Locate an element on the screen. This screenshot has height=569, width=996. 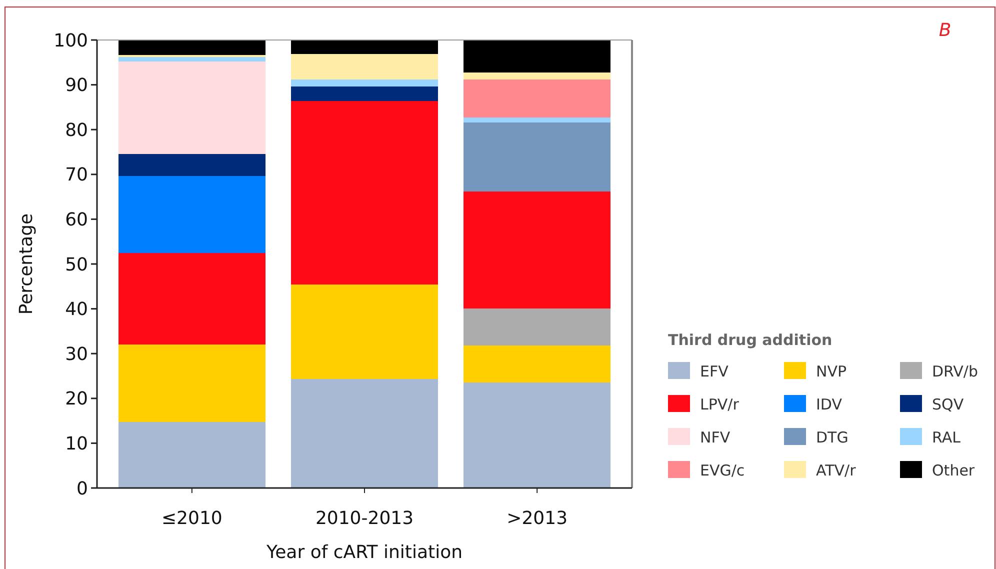
legend-label: ATV/r is located at coordinates (836, 470).